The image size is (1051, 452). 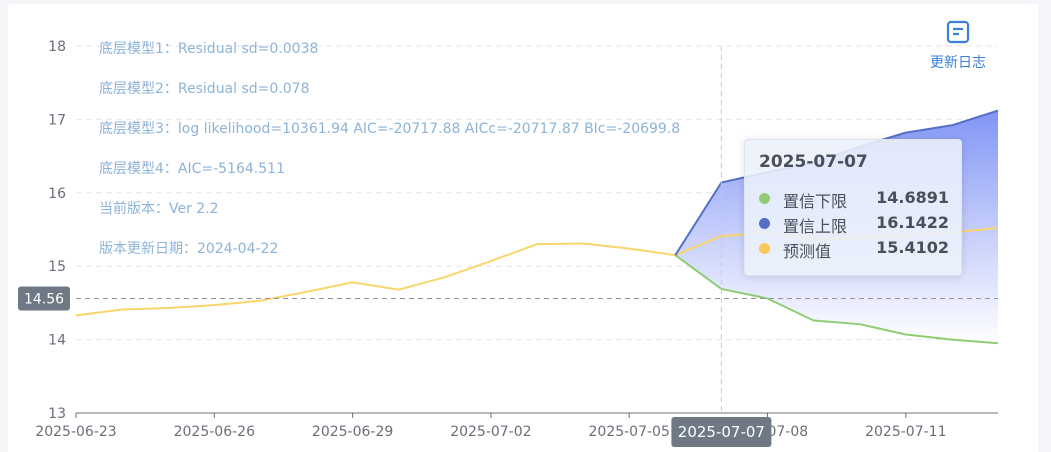 I want to click on model-note-1: 底层模型1：Residual sd=0.0038, so click(x=208, y=49).